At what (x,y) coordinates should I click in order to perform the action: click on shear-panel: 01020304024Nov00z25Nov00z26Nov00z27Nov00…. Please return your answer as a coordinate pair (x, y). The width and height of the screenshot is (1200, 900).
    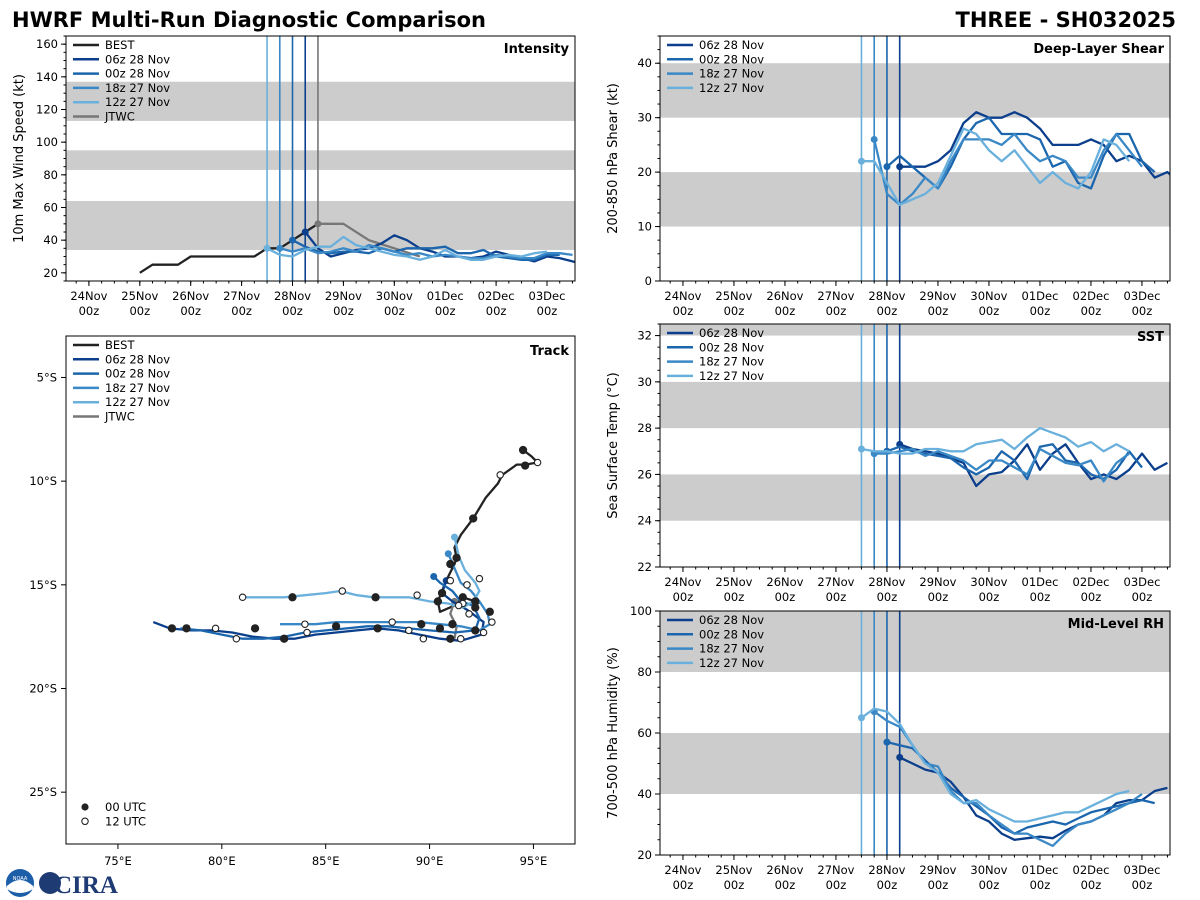
    Looking at the image, I should click on (888, 176).